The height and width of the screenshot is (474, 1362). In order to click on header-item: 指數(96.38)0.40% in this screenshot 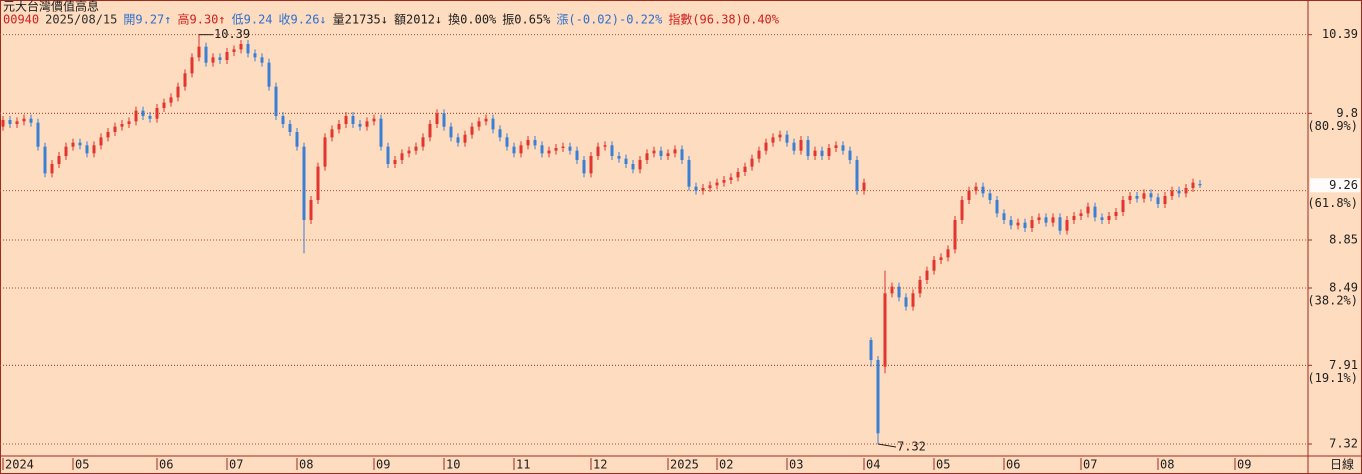, I will do `click(723, 19)`.